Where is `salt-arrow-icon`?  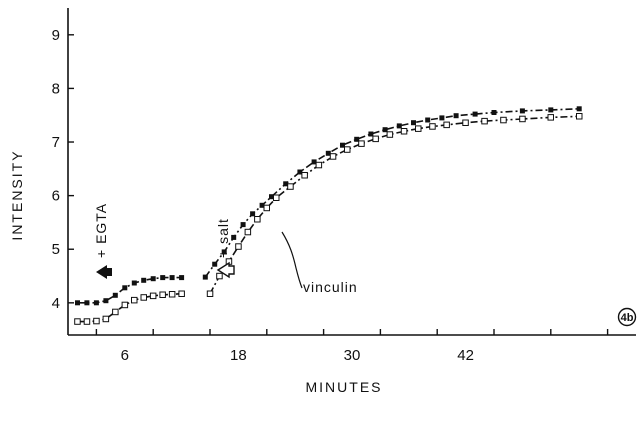 salt-arrow-icon is located at coordinates (225, 270).